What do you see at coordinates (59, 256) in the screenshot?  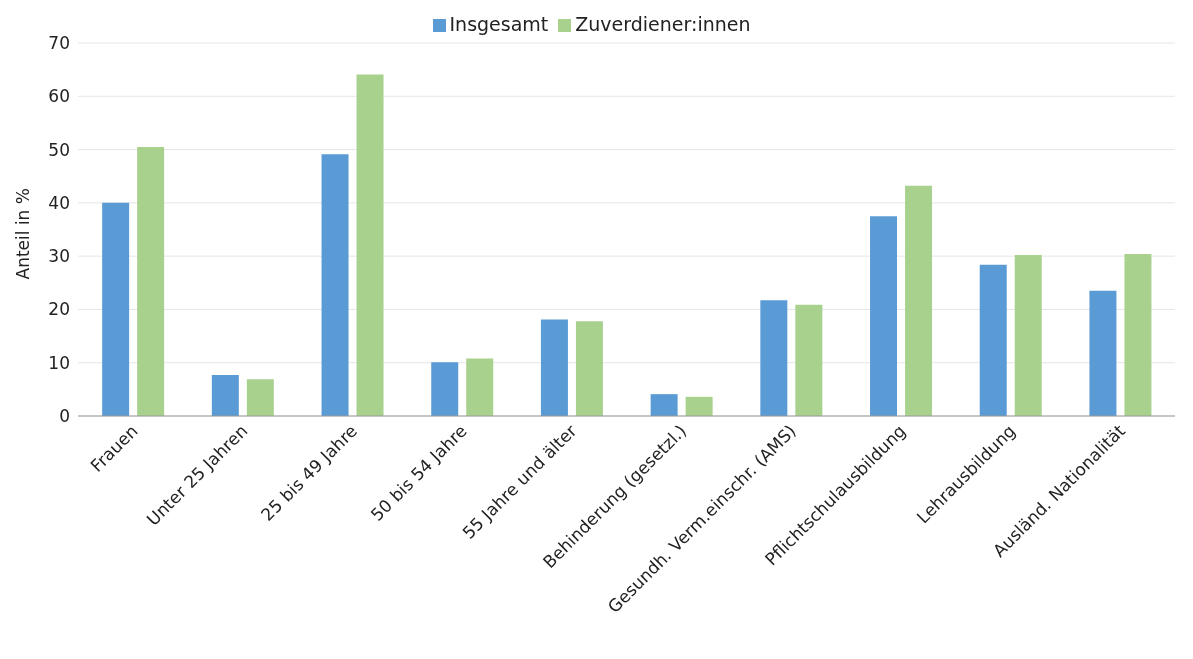 I see `y-tick-label: 30` at bounding box center [59, 256].